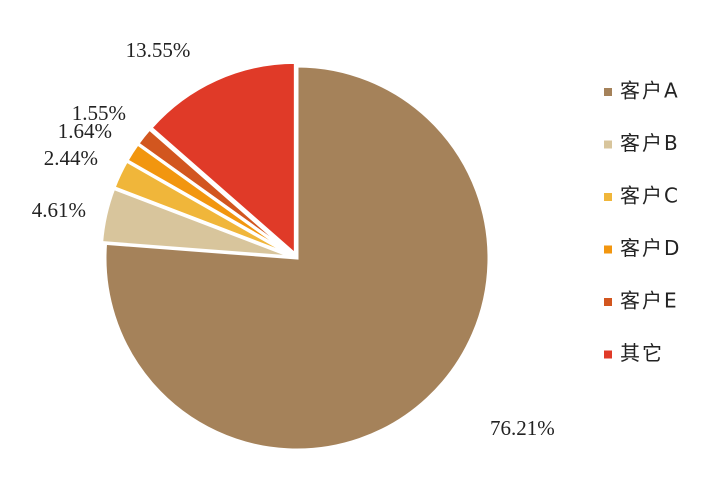 The image size is (718, 478). I want to click on value-label: 4.61%, so click(59, 210).